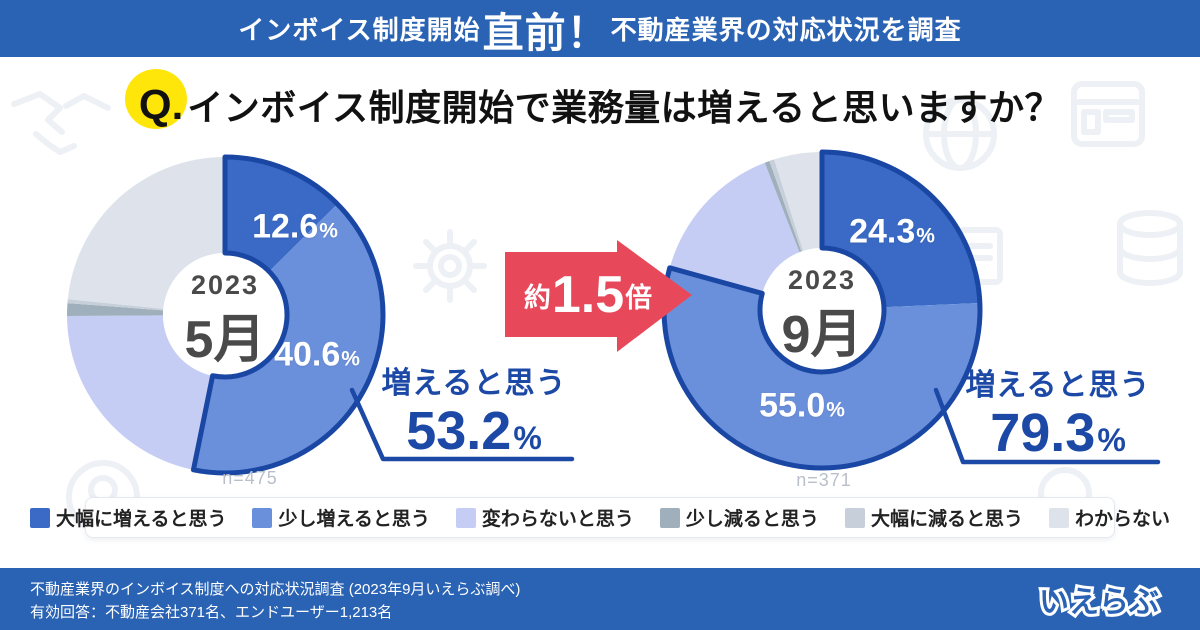  What do you see at coordinates (946, 519) in the screenshot?
I see `legend-label: 大幅に減ると思う` at bounding box center [946, 519].